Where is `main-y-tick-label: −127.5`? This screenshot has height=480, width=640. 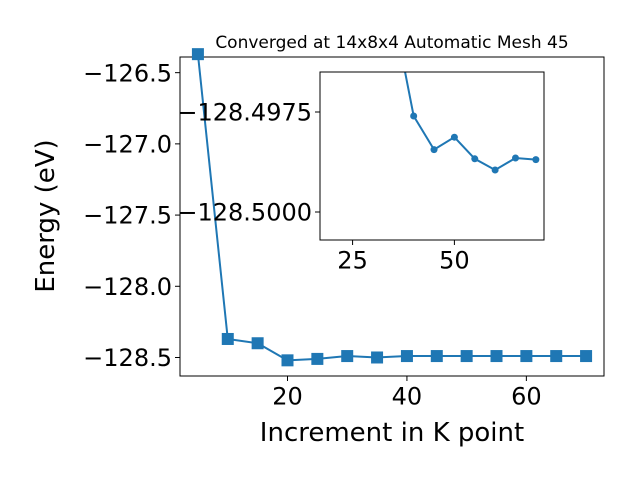 main-y-tick-label: −127.5 is located at coordinates (127, 216).